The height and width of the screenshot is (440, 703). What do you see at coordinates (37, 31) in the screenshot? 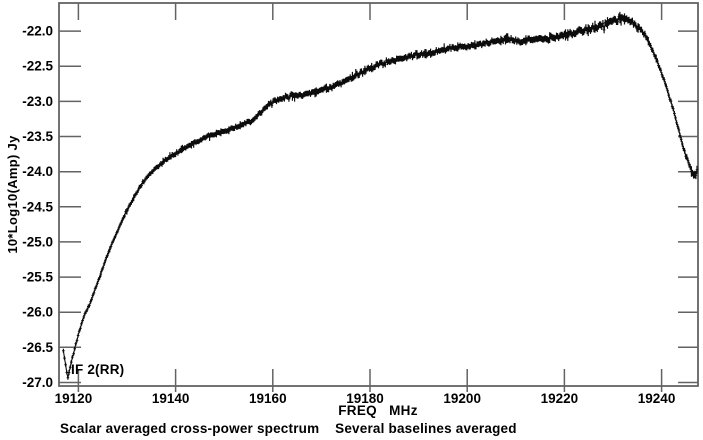
I see `y-tick-label: -22.0` at bounding box center [37, 31].